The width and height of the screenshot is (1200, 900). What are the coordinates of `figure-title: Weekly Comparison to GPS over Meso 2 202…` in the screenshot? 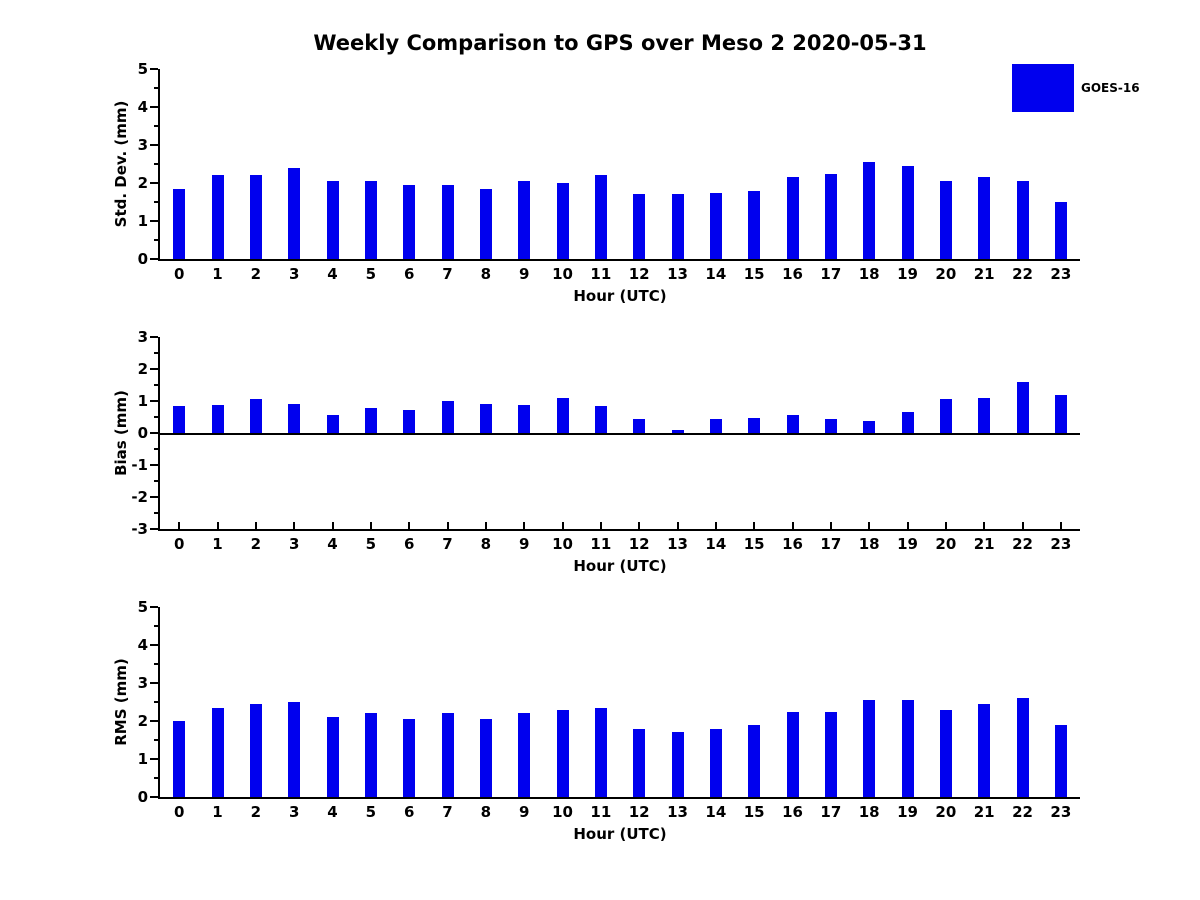 It's located at (620, 43).